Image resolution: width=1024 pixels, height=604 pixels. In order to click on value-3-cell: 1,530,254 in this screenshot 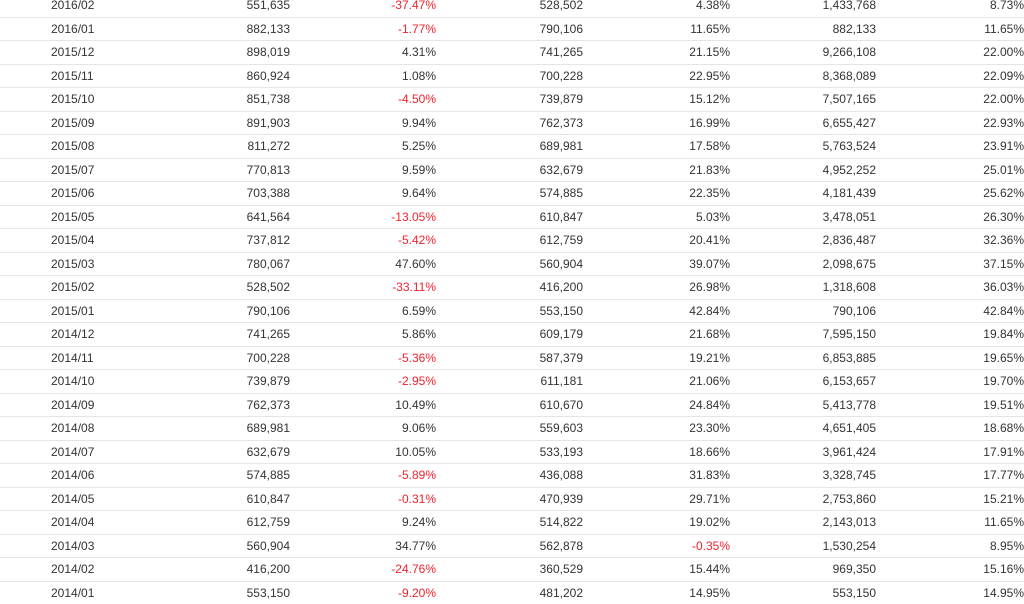, I will do `click(849, 545)`.